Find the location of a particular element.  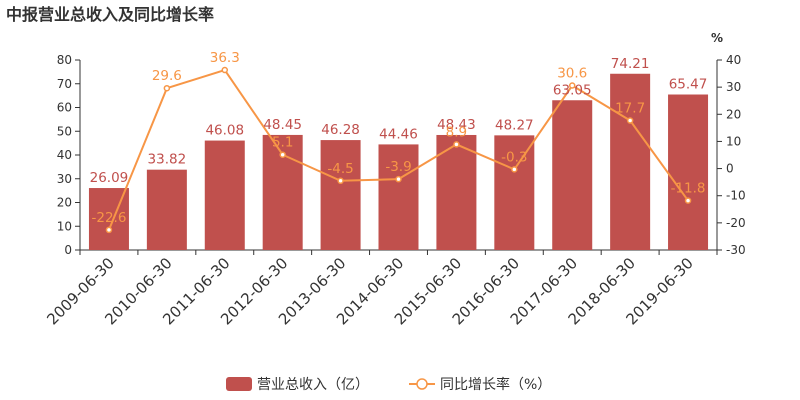

chart-title: 中报营业总收入及同比增长率 is located at coordinates (110, 14).